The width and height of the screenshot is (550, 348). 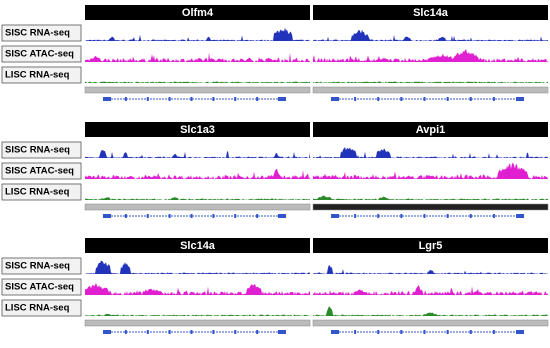 I want to click on gene-name: Lgr5, so click(x=431, y=246).